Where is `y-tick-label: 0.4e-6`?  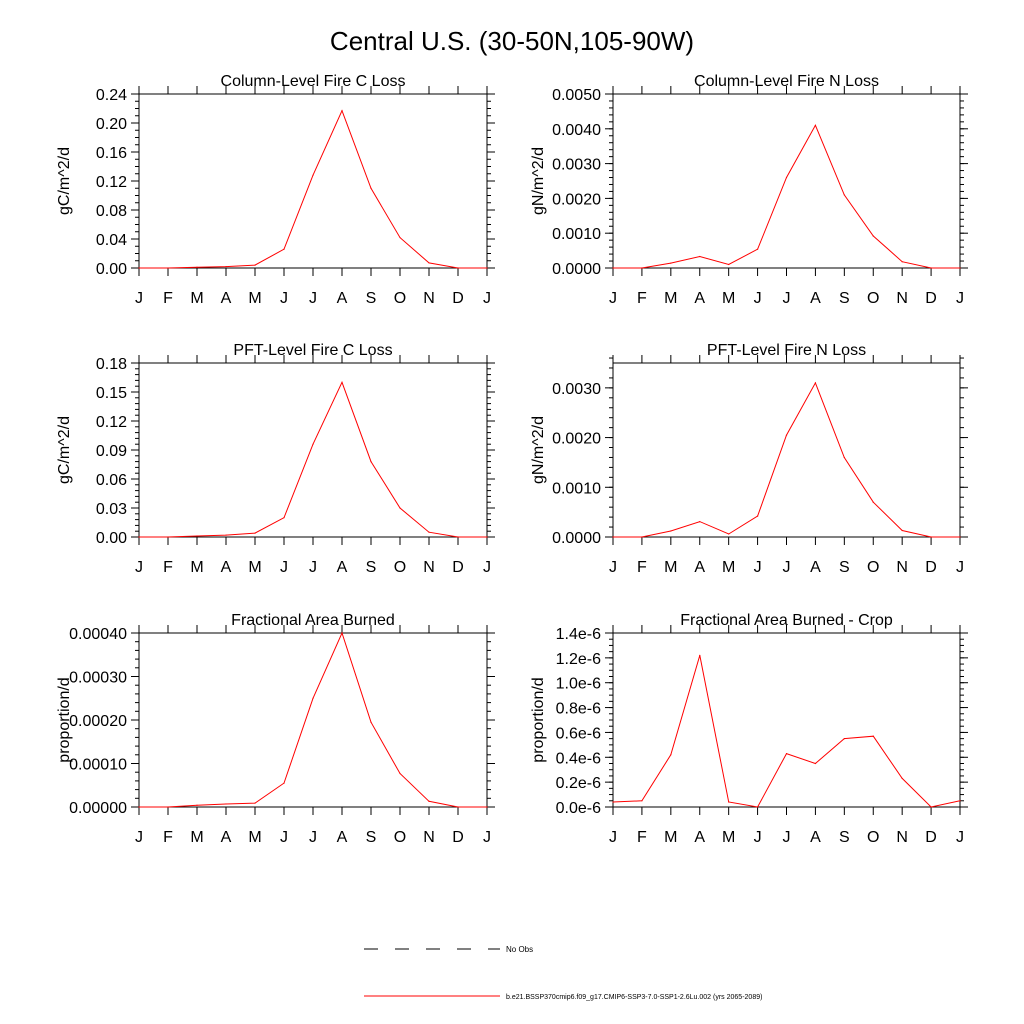
y-tick-label: 0.4e-6 is located at coordinates (578, 758).